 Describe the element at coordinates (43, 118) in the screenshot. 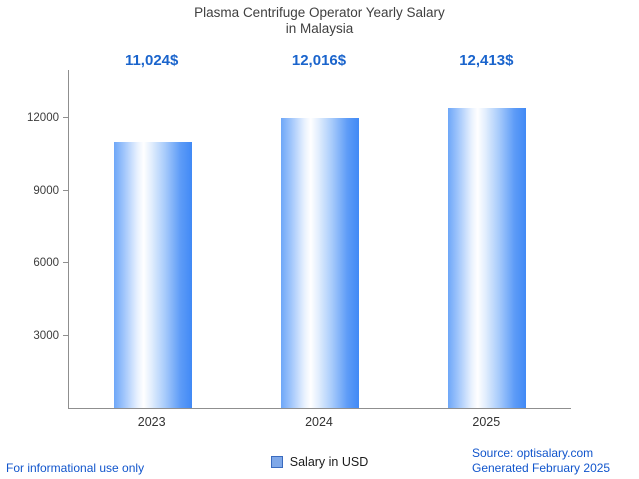

I see `y-tick-label: 12000` at that location.